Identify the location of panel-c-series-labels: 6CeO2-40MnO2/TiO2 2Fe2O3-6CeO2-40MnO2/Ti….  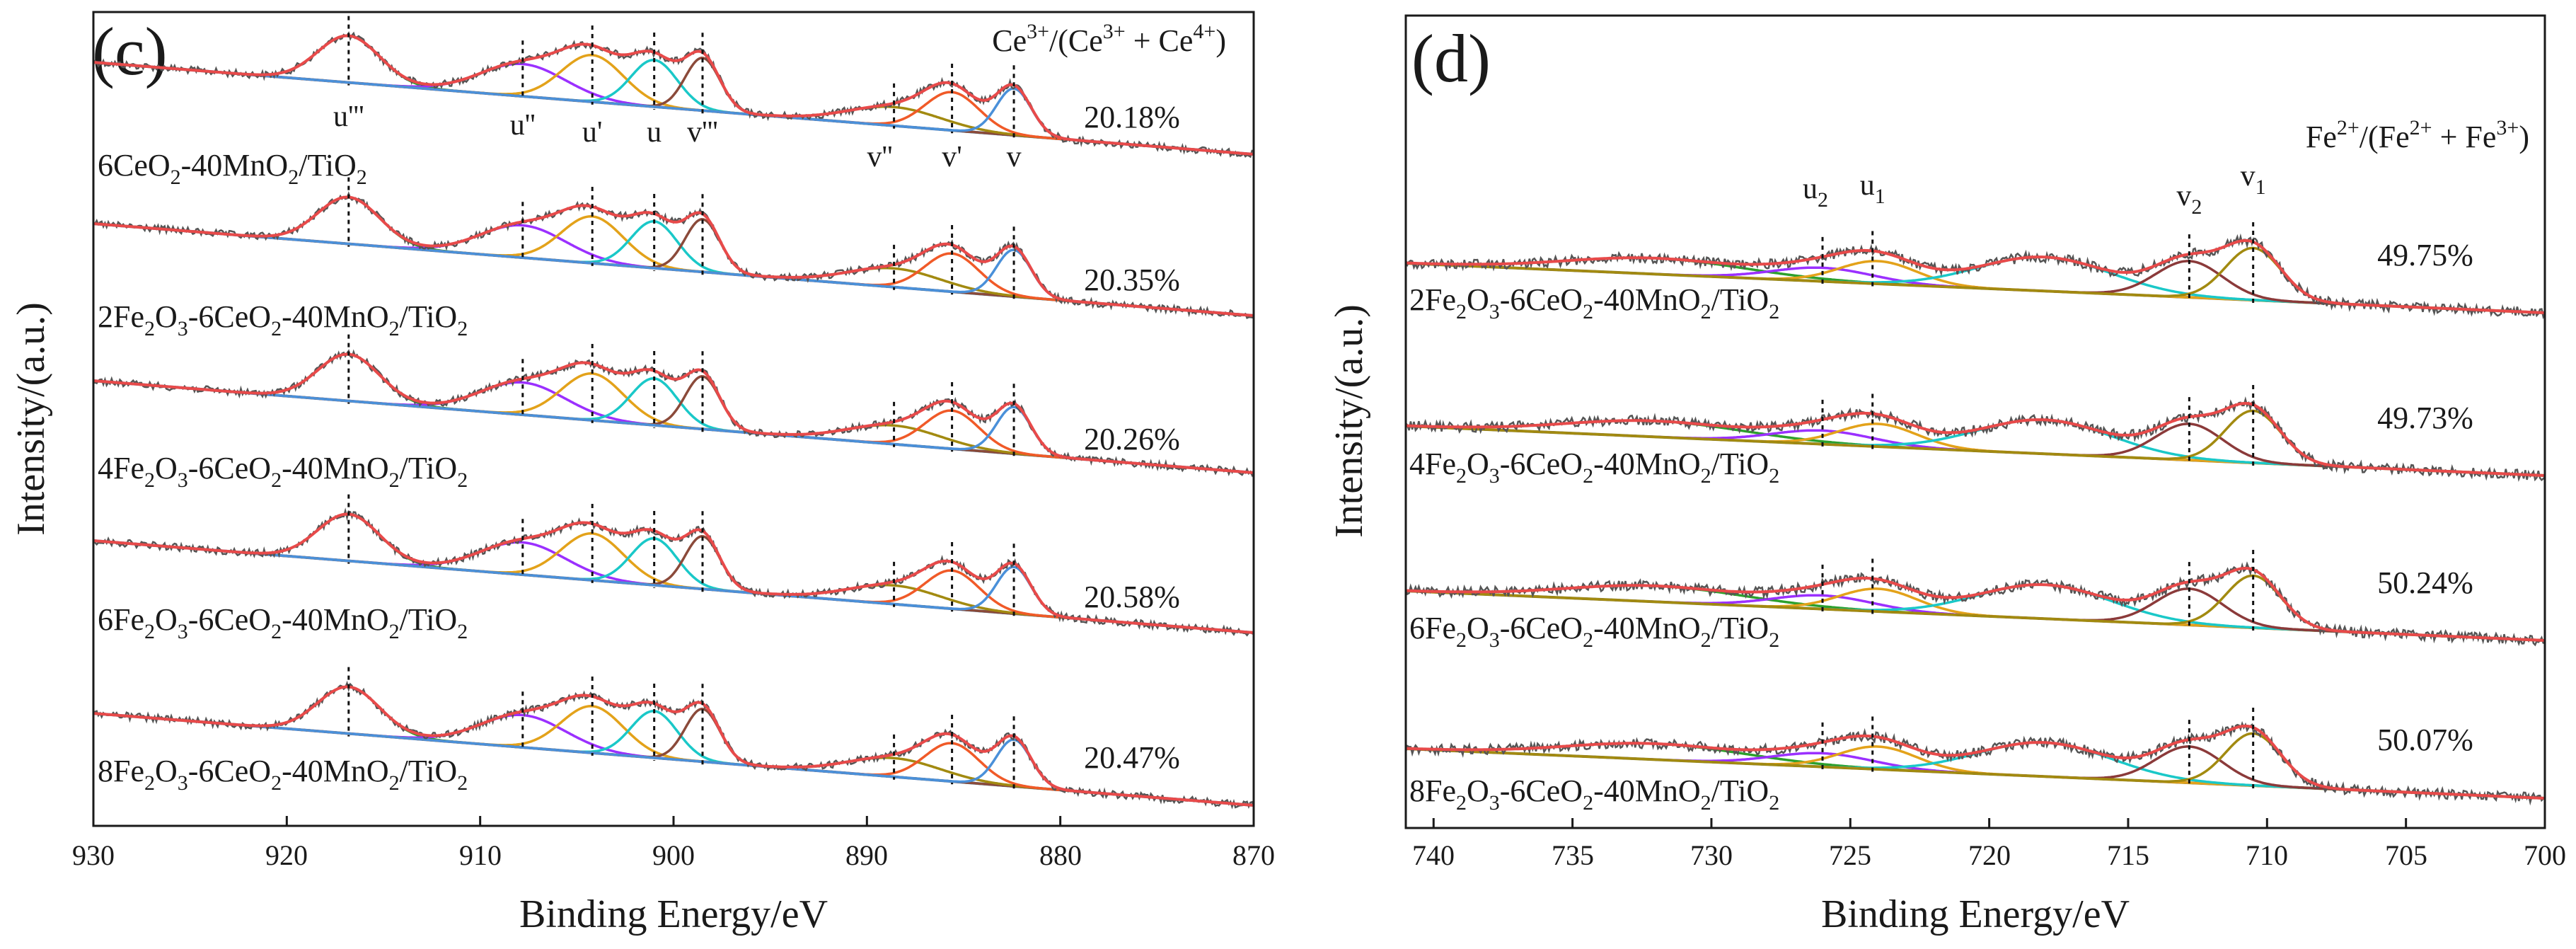
(283, 472).